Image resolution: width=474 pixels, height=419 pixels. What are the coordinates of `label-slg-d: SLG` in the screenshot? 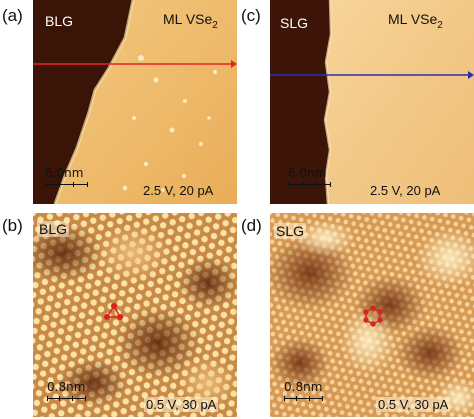 It's located at (290, 231).